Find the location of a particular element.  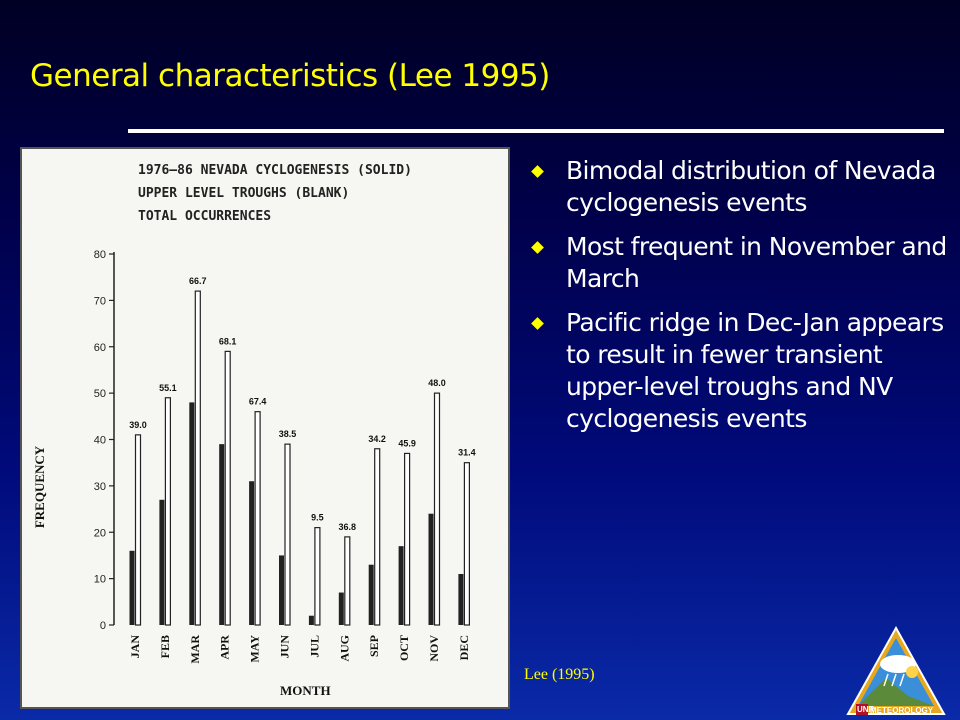

x-tick-label-apr: APR is located at coordinates (225, 647).